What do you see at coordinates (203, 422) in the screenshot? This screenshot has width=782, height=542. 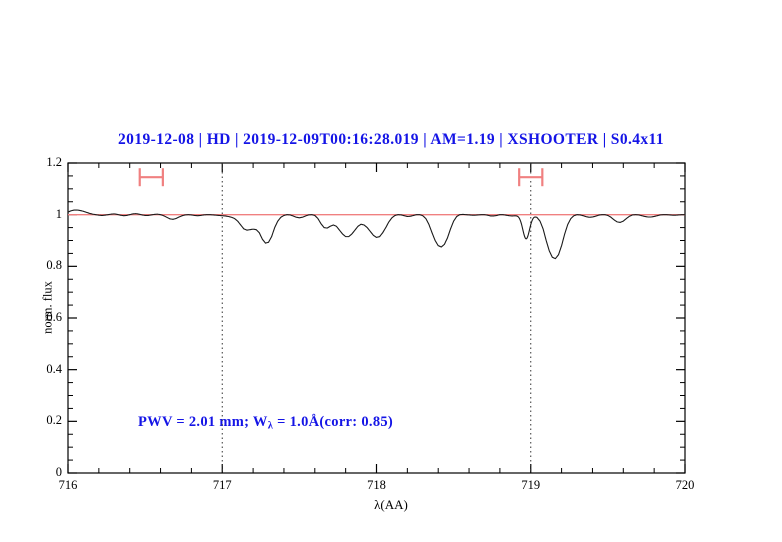 I see `pwv-annotation-prefix: PWV = 2.01 mm; W` at bounding box center [203, 422].